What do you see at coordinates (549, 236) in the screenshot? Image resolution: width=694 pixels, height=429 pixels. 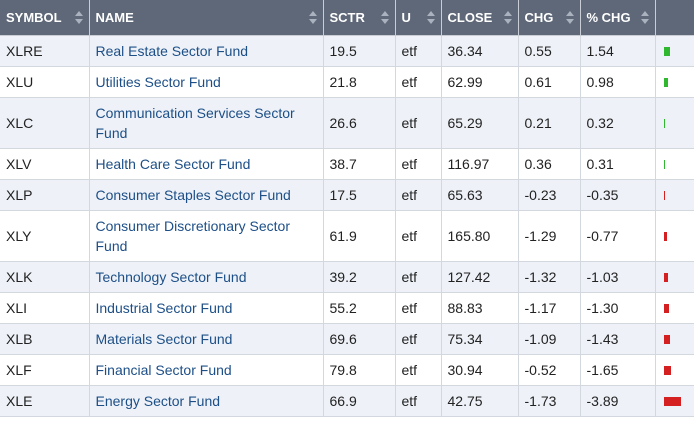 I see `change-cell: -1.29` at bounding box center [549, 236].